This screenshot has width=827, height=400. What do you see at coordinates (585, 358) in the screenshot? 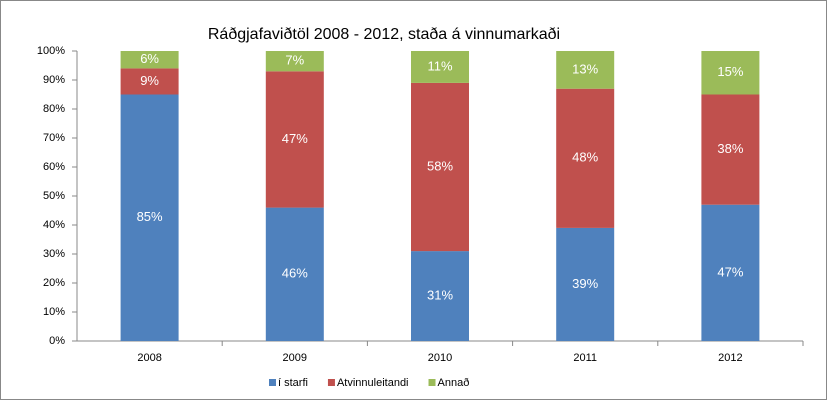
I see `x-tick-label: 2011` at bounding box center [585, 358].